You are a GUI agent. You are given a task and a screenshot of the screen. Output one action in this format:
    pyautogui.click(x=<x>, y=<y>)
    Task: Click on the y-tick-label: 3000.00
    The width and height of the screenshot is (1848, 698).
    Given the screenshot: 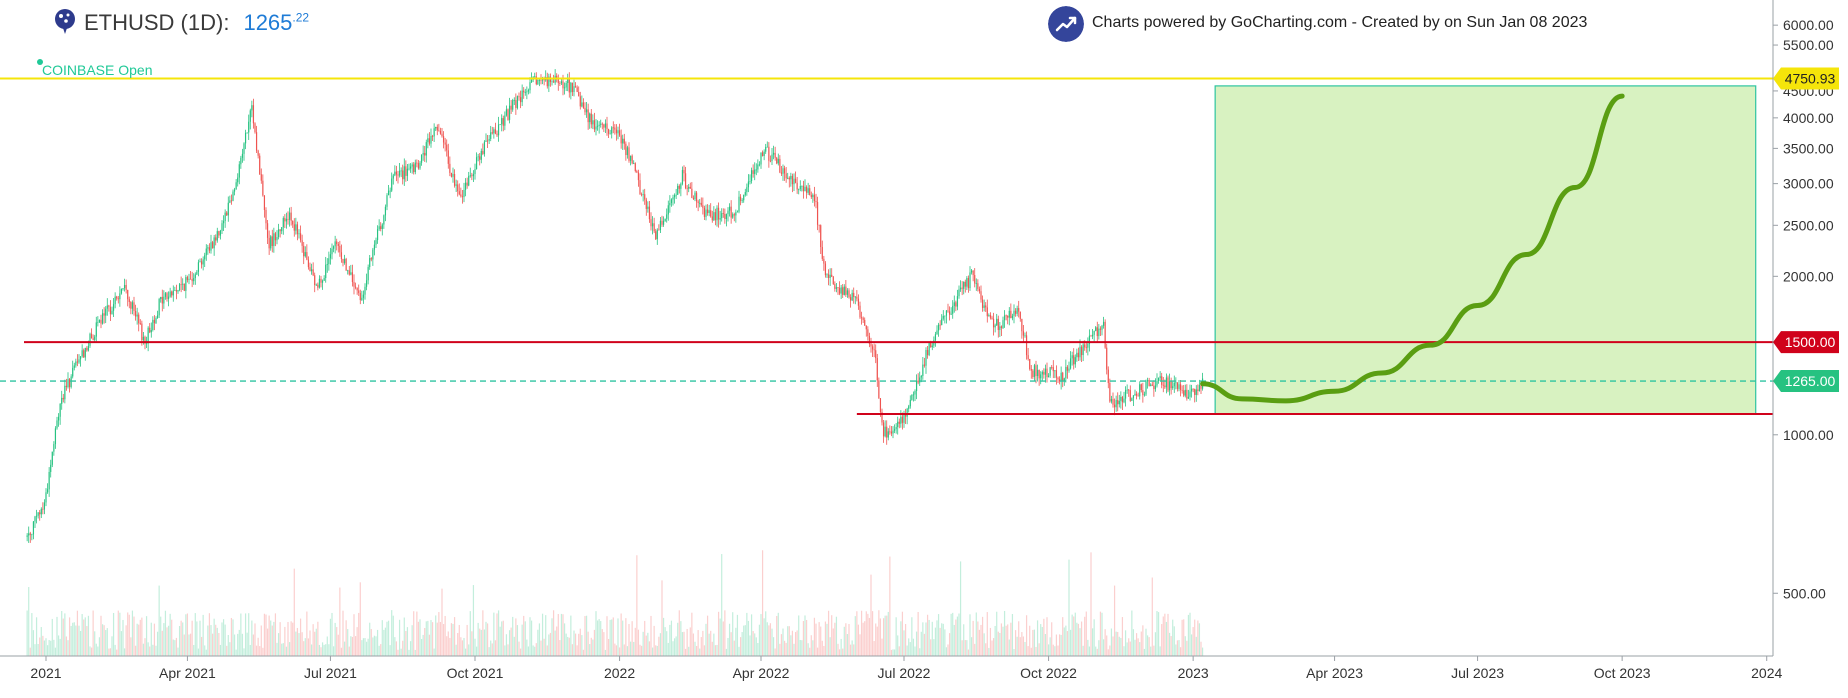 What is the action you would take?
    pyautogui.click(x=1808, y=184)
    